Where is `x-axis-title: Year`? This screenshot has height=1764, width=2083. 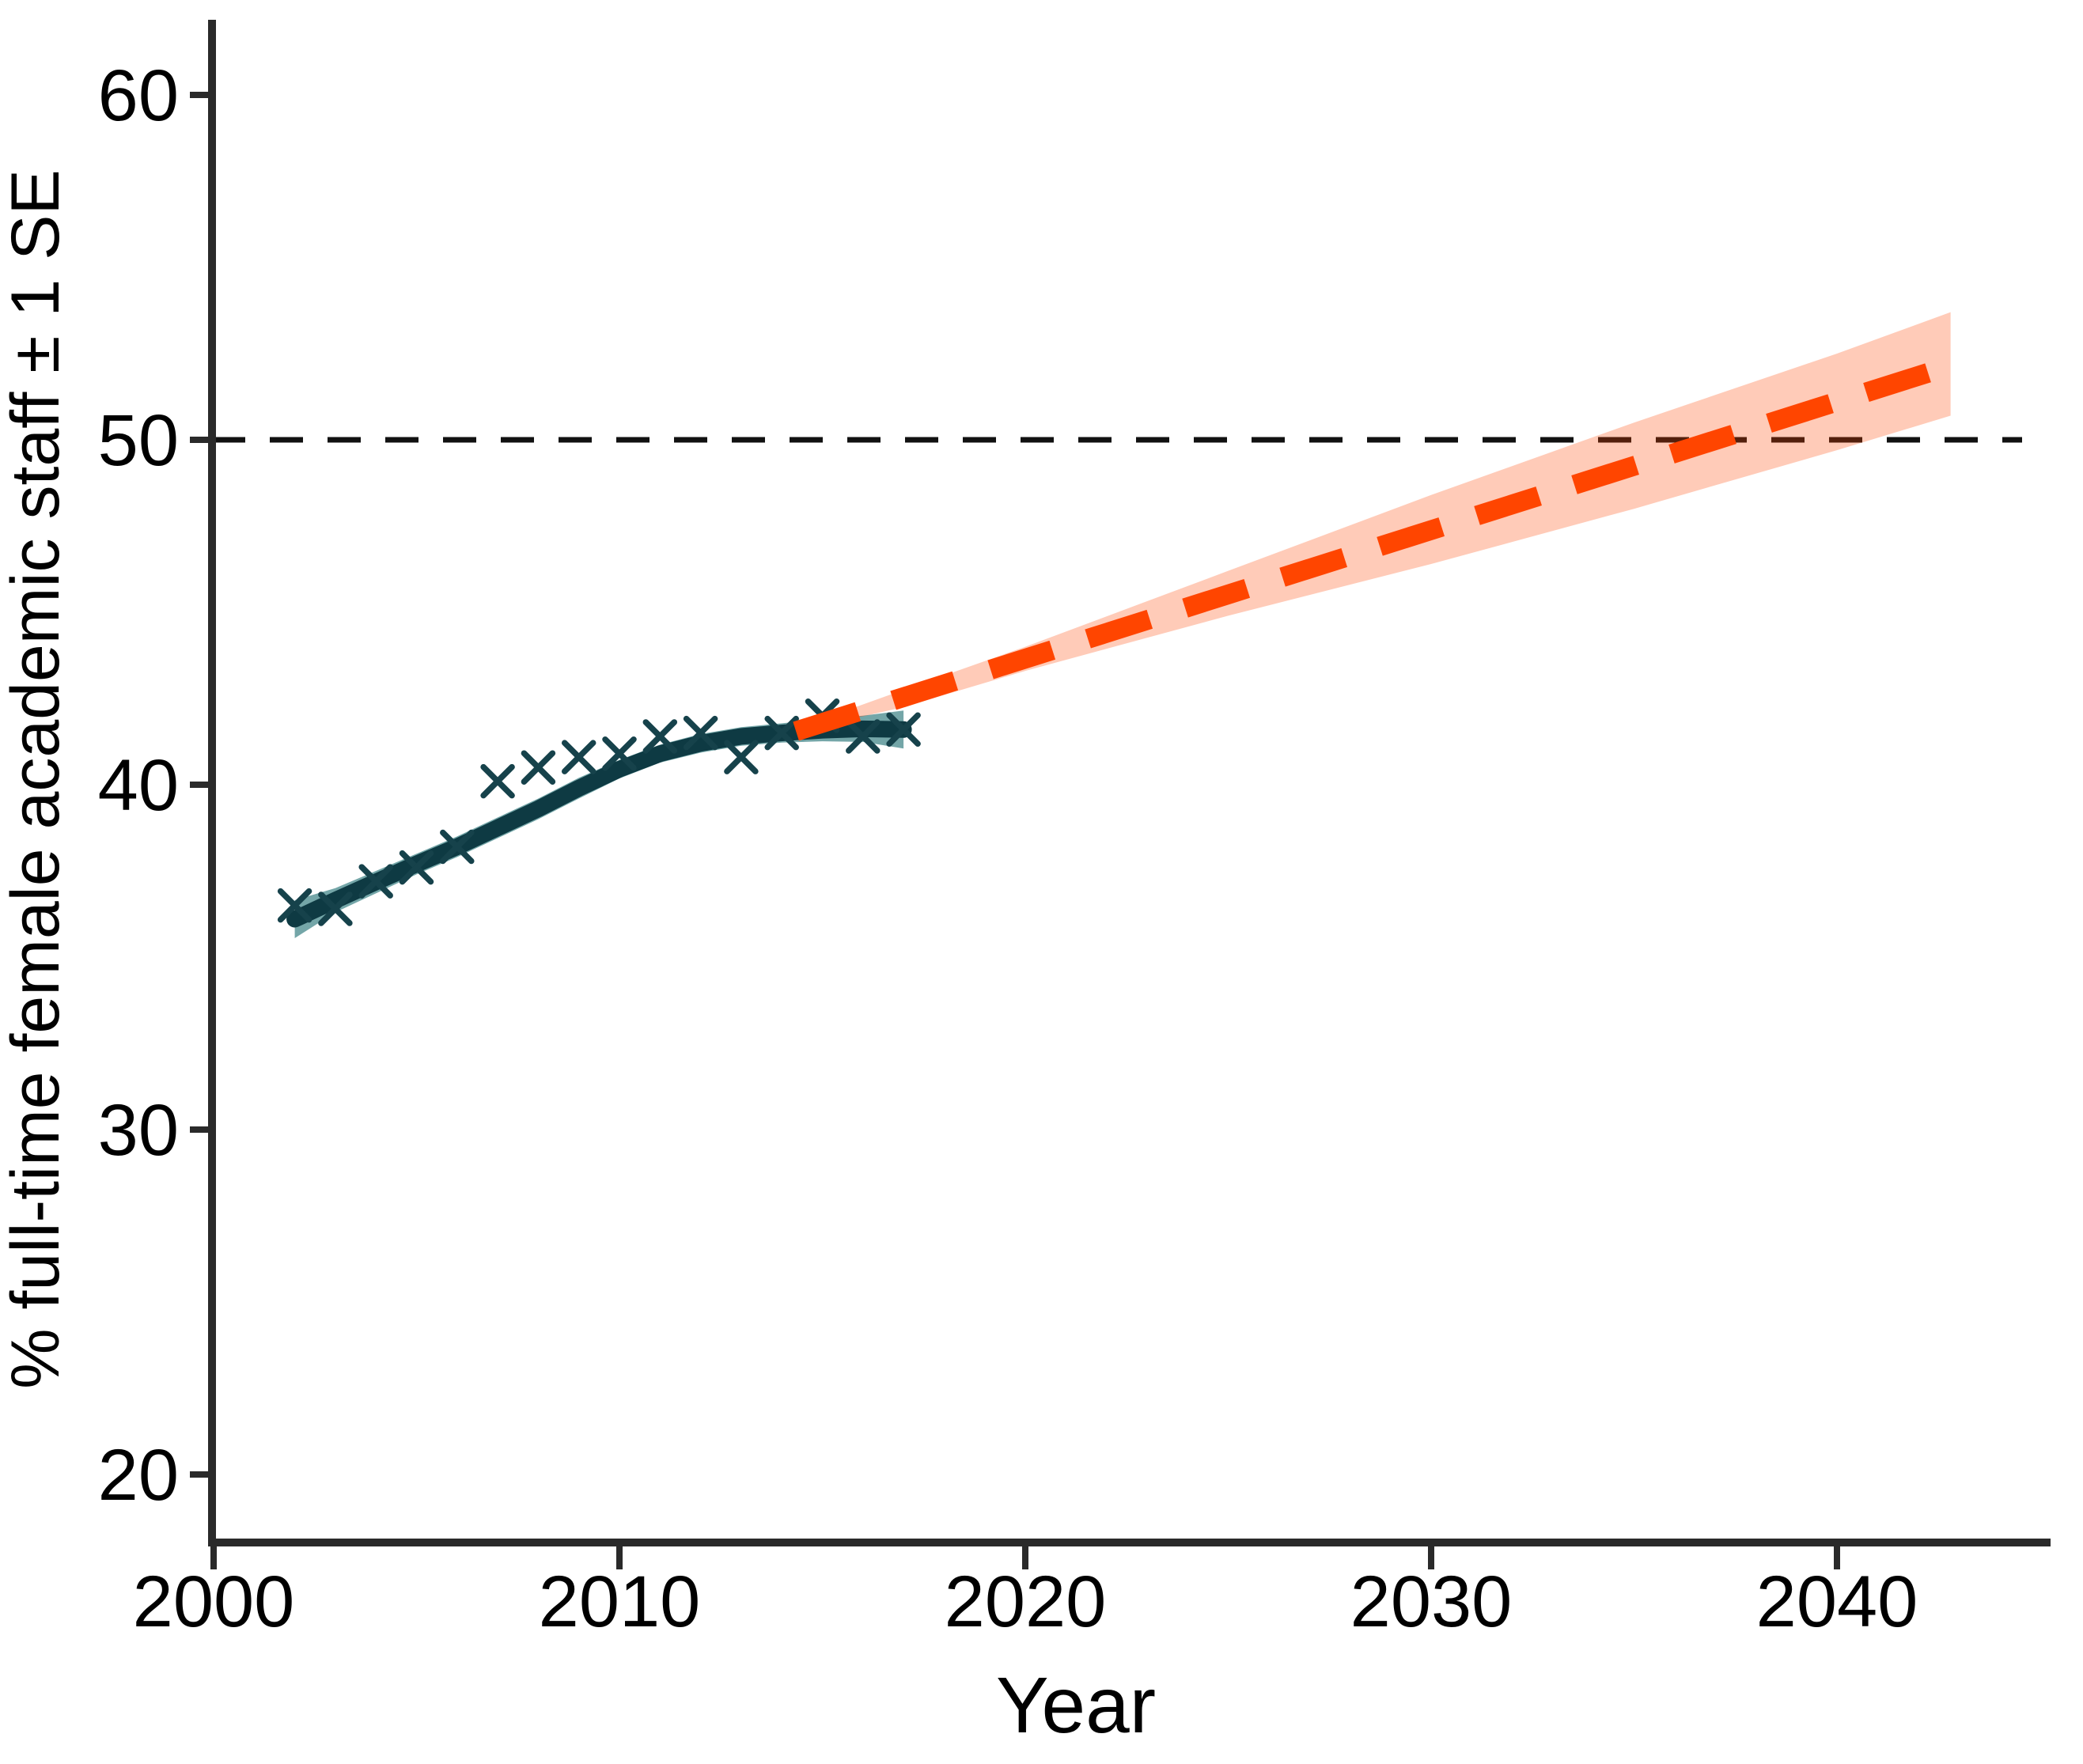 x-axis-title: Year is located at coordinates (1076, 1705).